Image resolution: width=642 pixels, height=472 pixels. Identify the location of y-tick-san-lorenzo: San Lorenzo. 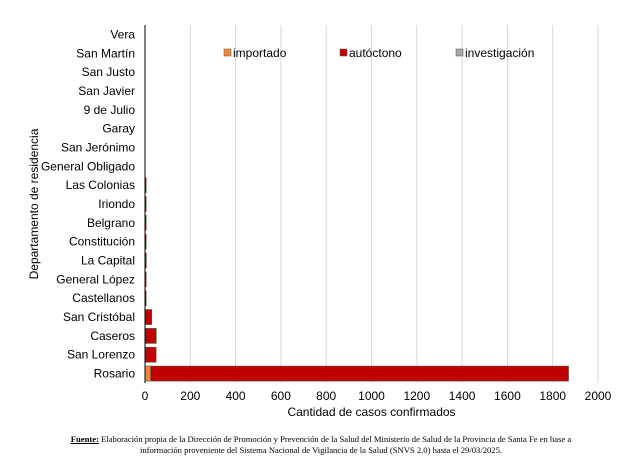
(101, 355).